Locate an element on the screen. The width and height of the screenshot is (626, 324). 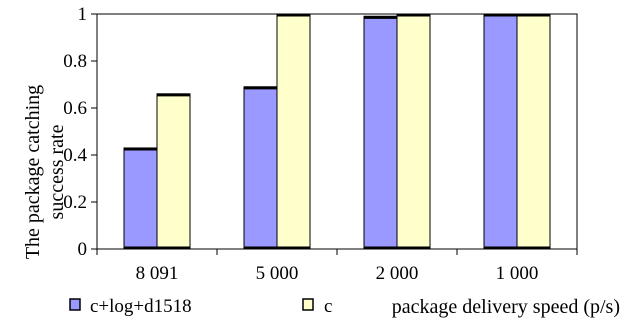
x-tick-label: 8 091 is located at coordinates (157, 273).